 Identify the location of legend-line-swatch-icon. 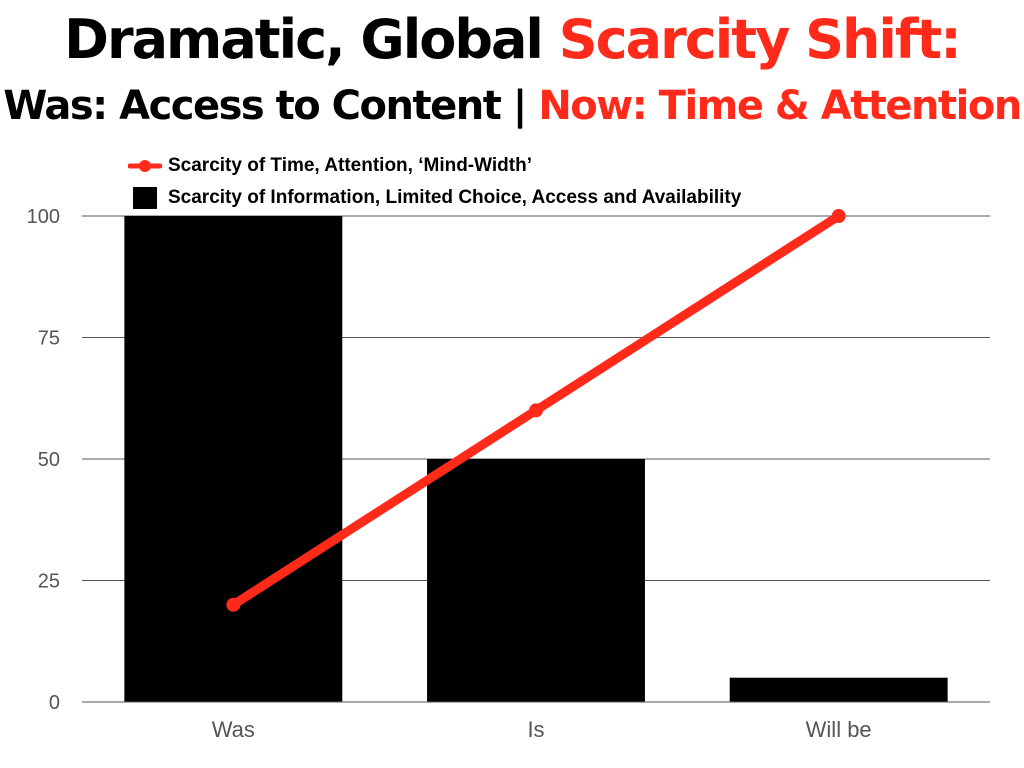
(145, 166).